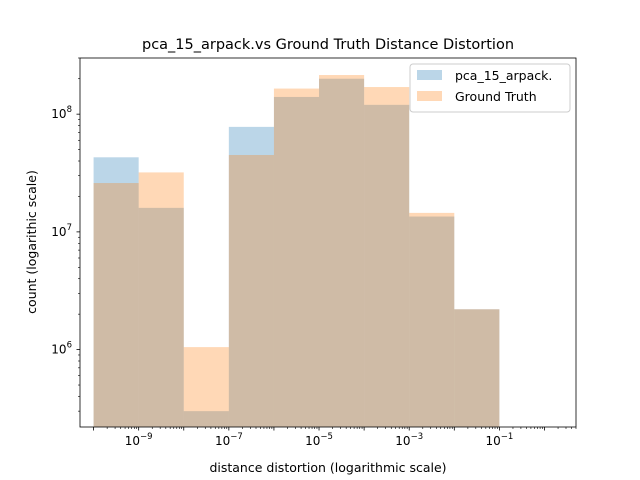  What do you see at coordinates (61, 231) in the screenshot?
I see `y-tick-label: 10⁷` at bounding box center [61, 231].